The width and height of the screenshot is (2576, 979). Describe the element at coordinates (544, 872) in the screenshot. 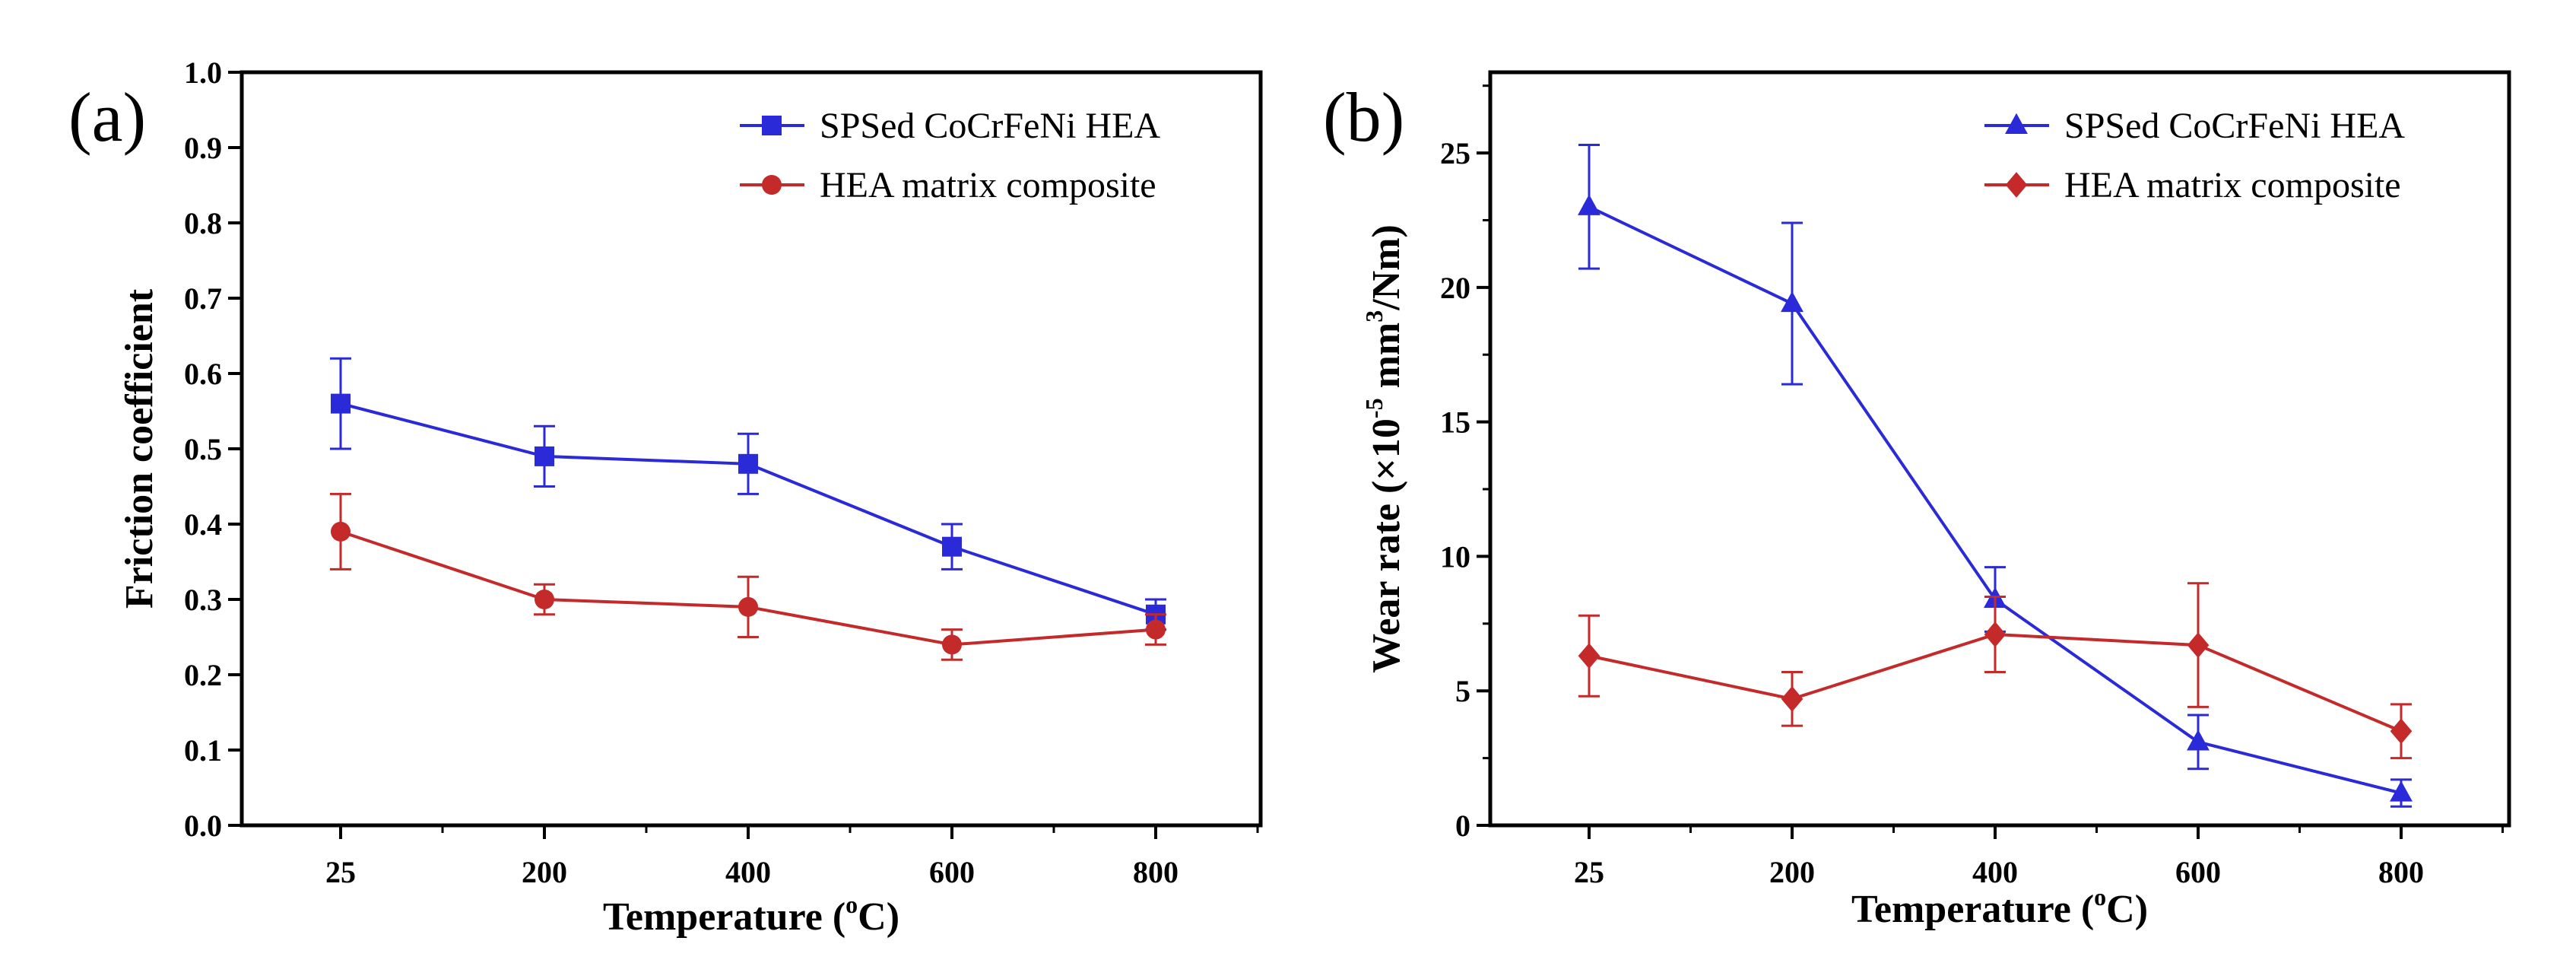

I see `a-xtick-label: 200` at that location.